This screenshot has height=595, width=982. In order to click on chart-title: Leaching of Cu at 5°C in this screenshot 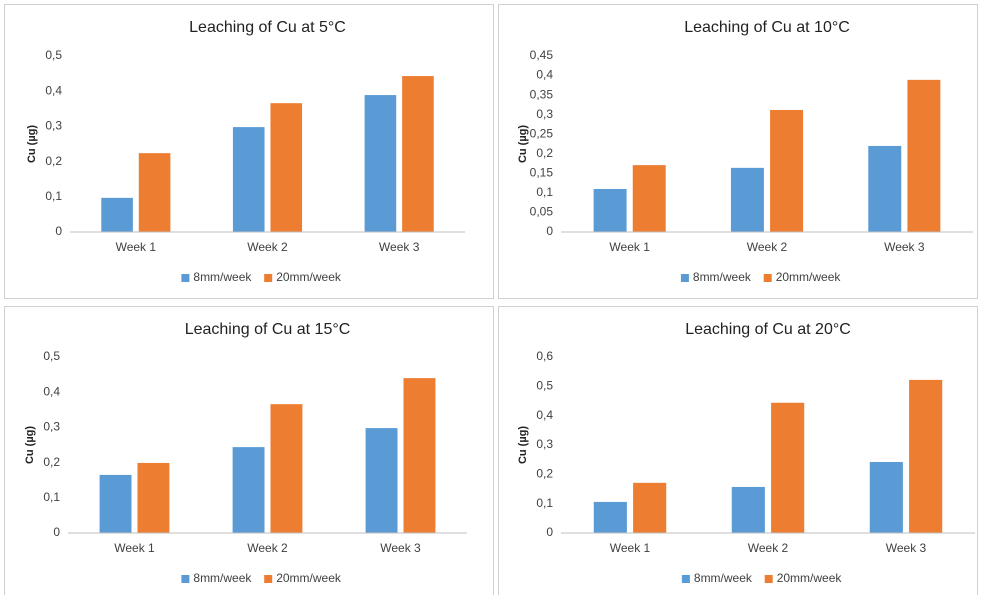, I will do `click(267, 27)`.